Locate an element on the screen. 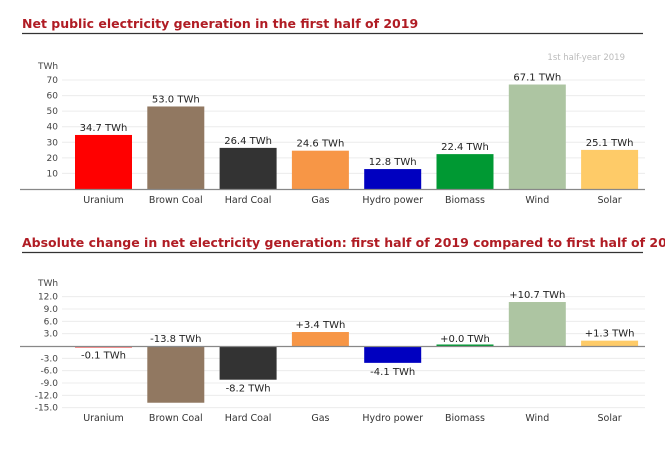 This screenshot has width=665, height=454. y-tick-label: 12.0 is located at coordinates (48, 298).